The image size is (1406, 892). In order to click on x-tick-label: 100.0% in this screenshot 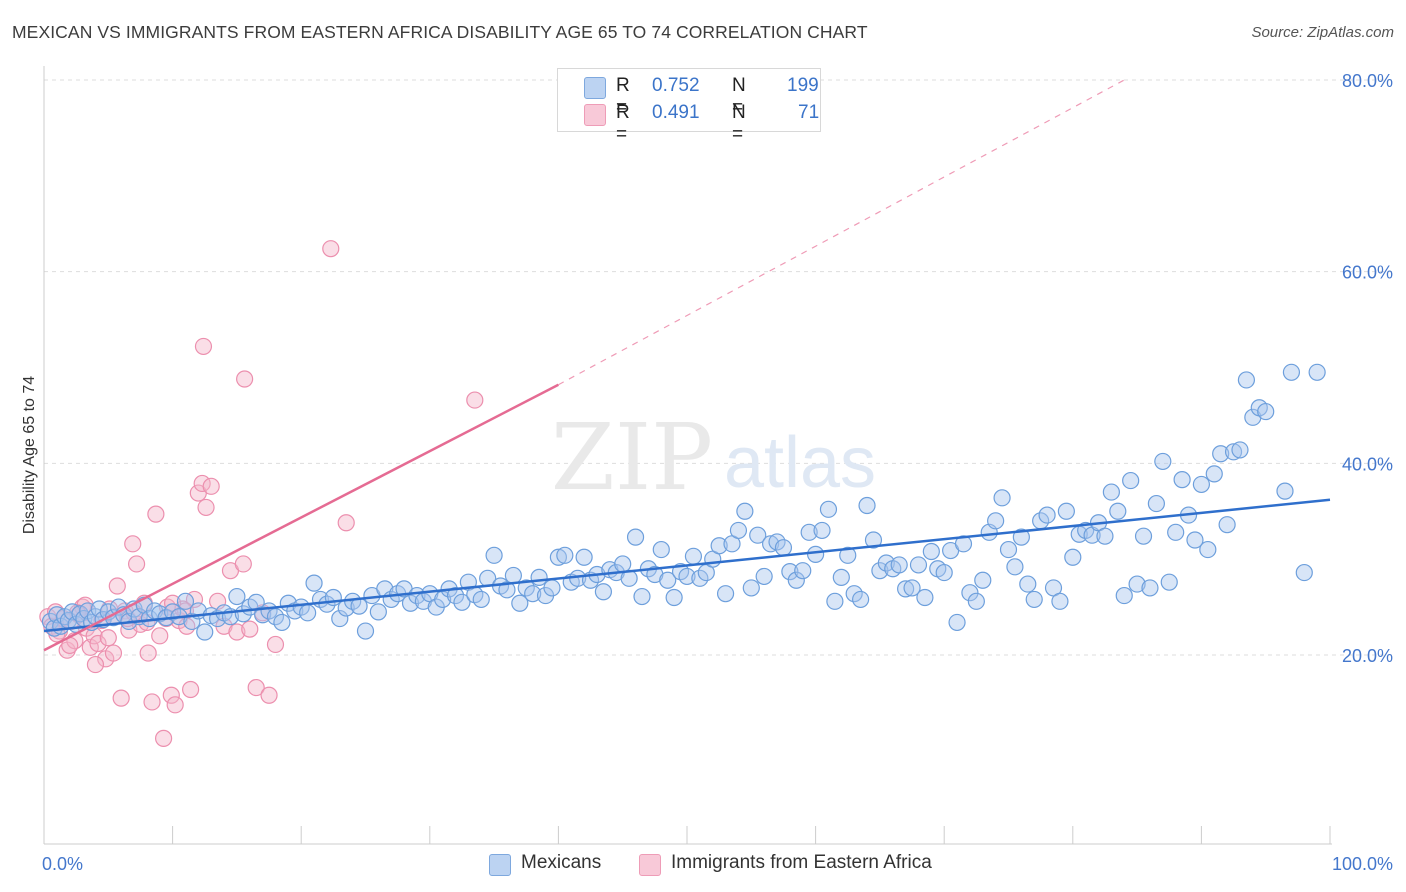, I will do `click(1362, 864)`.